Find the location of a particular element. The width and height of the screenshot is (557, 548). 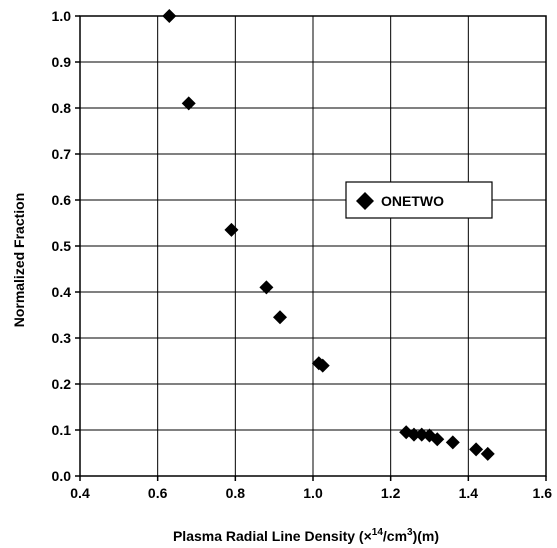

y-tick-label: 0.6 is located at coordinates (62, 200).